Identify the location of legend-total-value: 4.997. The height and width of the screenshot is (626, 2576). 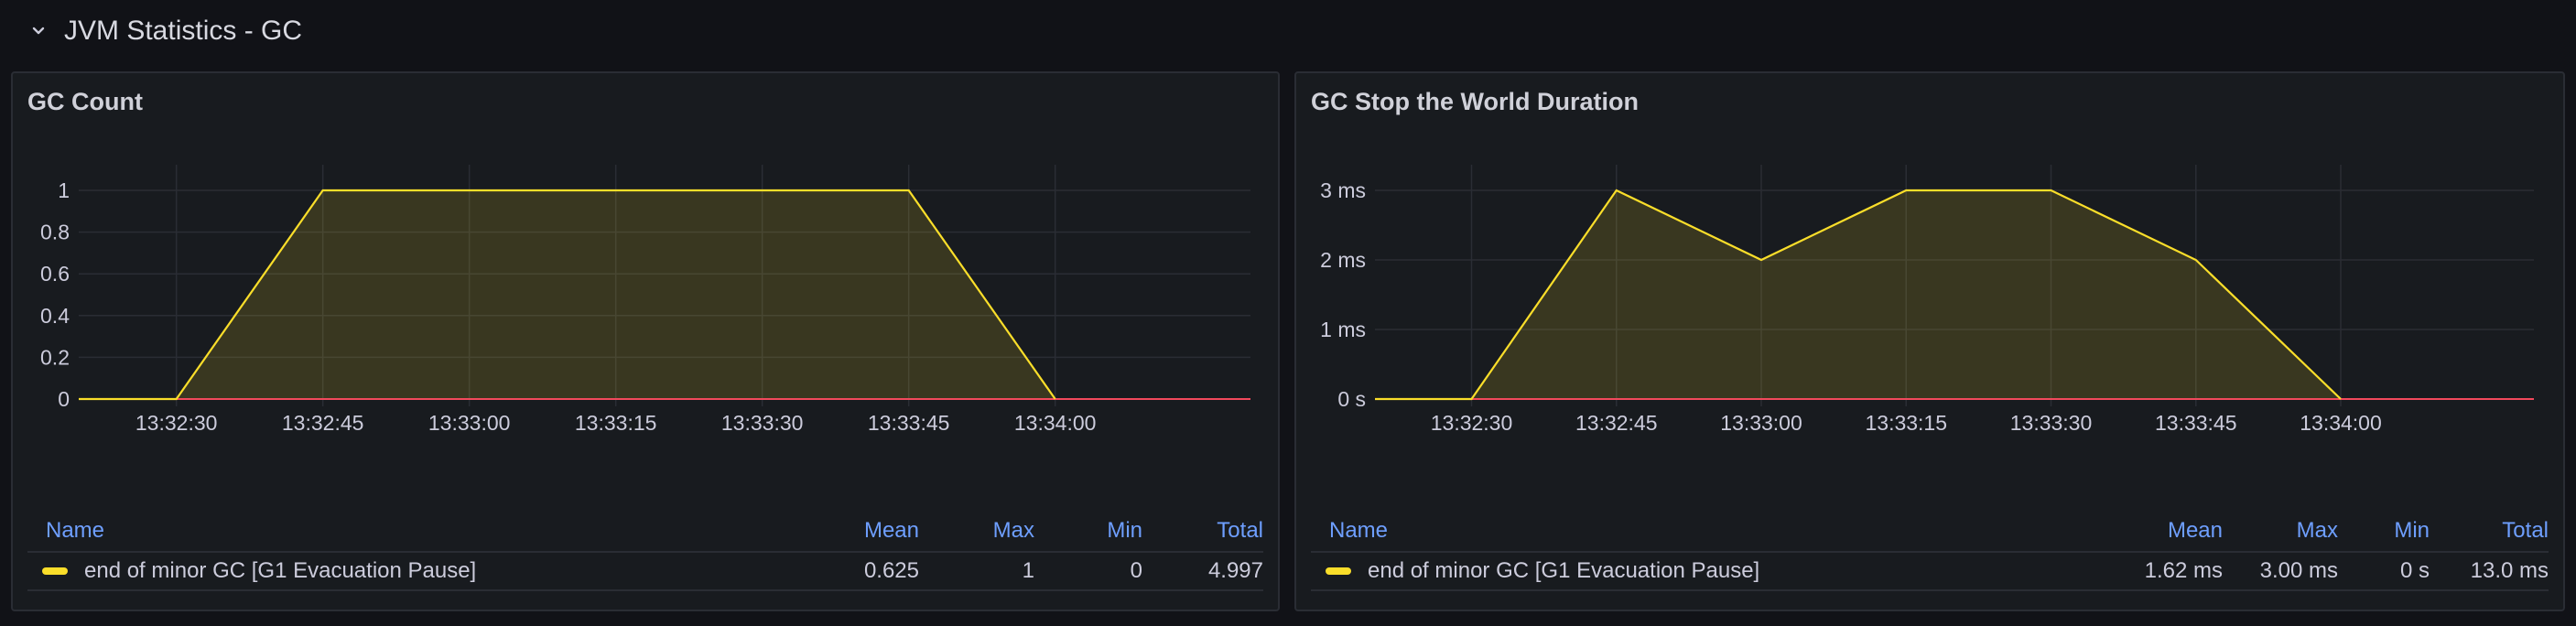
(1235, 570).